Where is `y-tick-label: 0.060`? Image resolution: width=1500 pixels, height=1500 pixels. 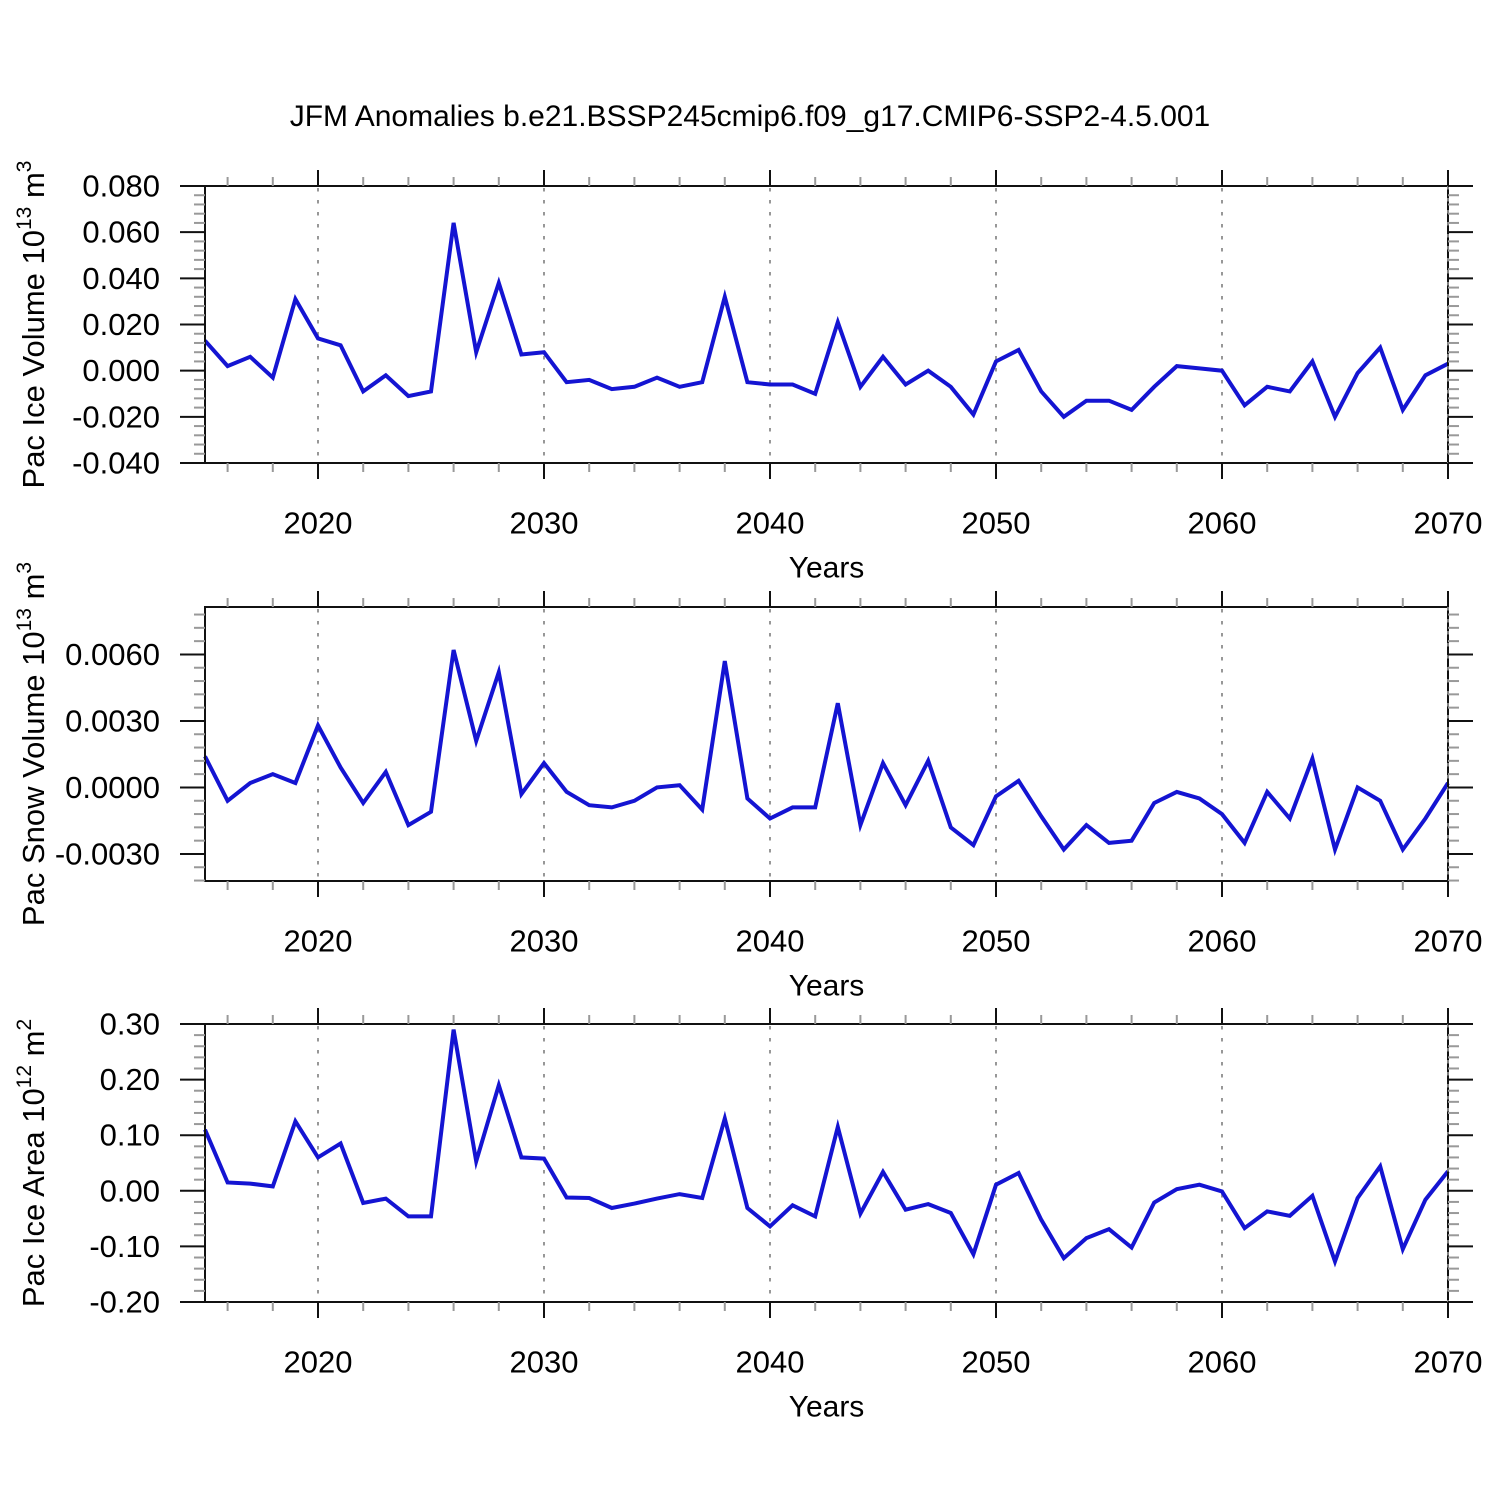 y-tick-label: 0.060 is located at coordinates (121, 232).